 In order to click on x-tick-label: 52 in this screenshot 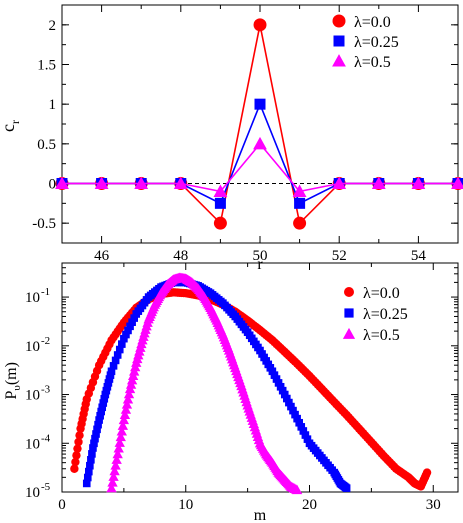, I will do `click(339, 256)`.